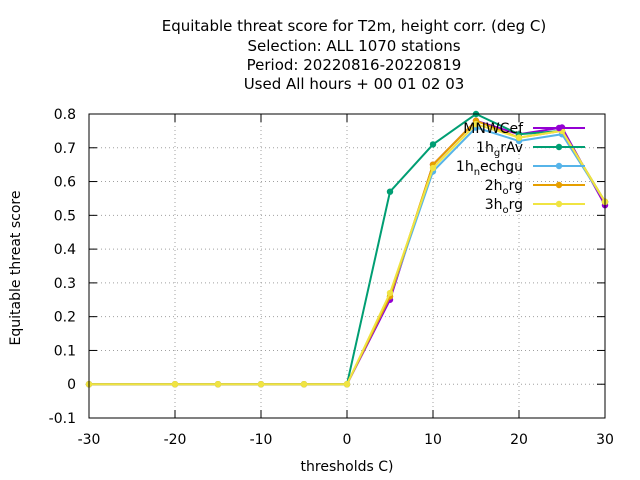  I want to click on legend-label: 1hnechgu, so click(489, 168).